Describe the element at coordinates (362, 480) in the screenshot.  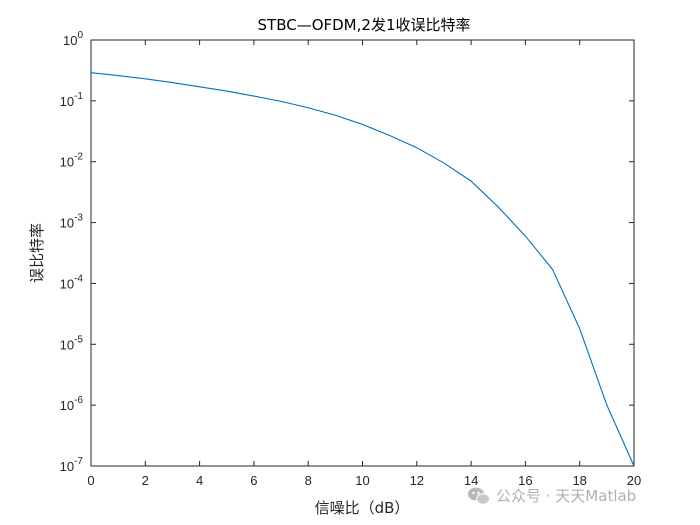
I see `x-tick-label: 10` at that location.